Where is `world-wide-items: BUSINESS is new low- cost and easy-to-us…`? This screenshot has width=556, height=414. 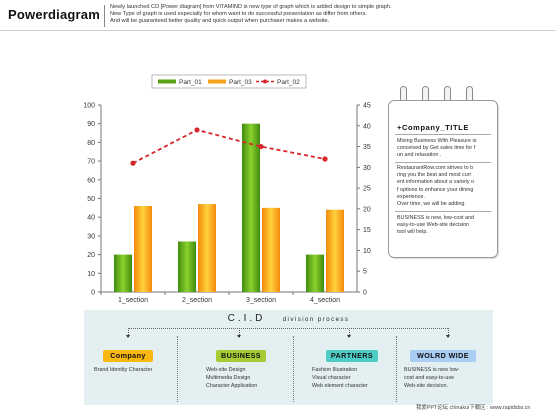 world-wide-items: BUSINESS is new low- cost and easy-to-us… is located at coordinates (431, 378).